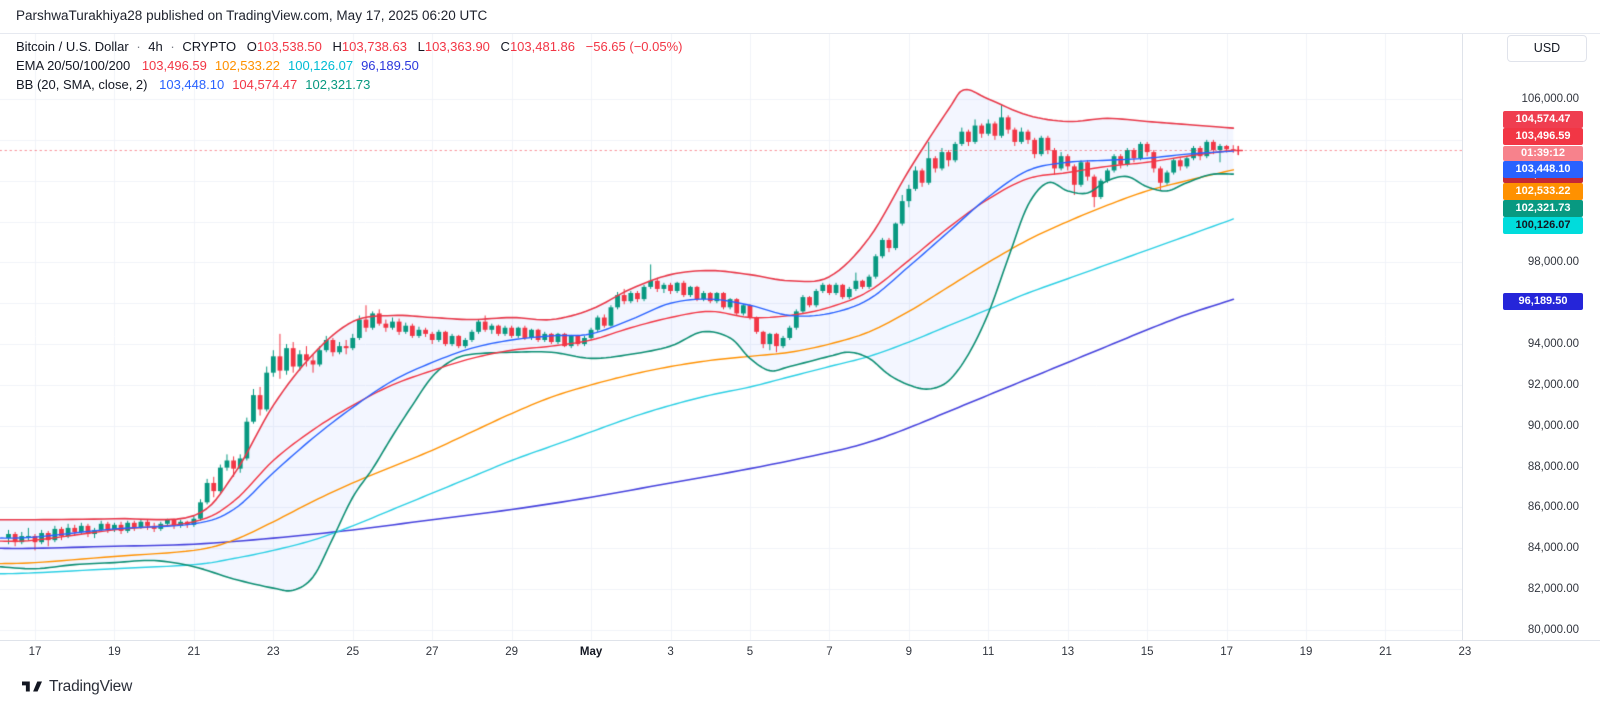 This screenshot has height=718, width=1600. Describe the element at coordinates (1553, 425) in the screenshot. I see `price-tick-label: 90,000.00` at that location.